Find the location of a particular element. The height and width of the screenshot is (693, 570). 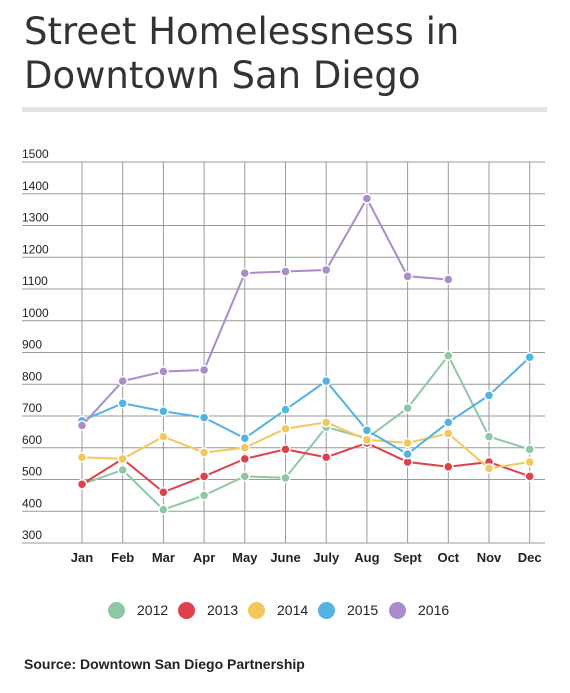

legend-label: 2015 is located at coordinates (363, 610).